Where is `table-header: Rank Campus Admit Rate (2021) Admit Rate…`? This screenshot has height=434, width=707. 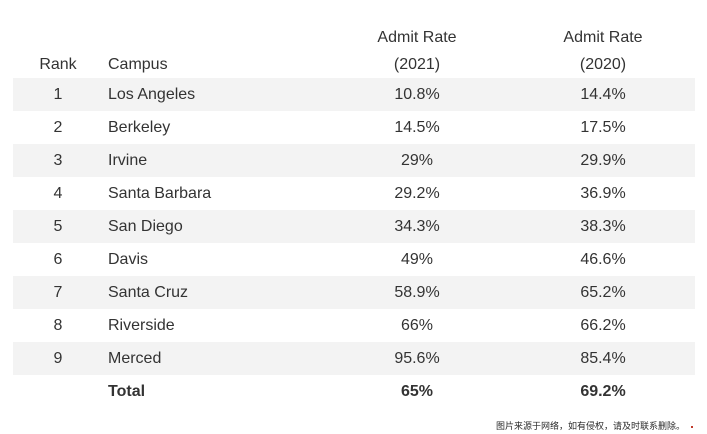
table-header: Rank Campus Admit Rate (2021) Admit Rate… is located at coordinates (354, 47).